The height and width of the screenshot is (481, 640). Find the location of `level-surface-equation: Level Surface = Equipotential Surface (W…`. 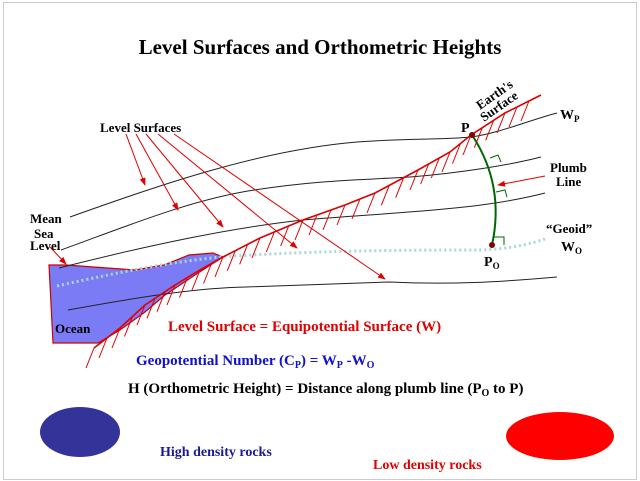

level-surface-equation: Level Surface = Equipotential Surface (W… is located at coordinates (304, 327).